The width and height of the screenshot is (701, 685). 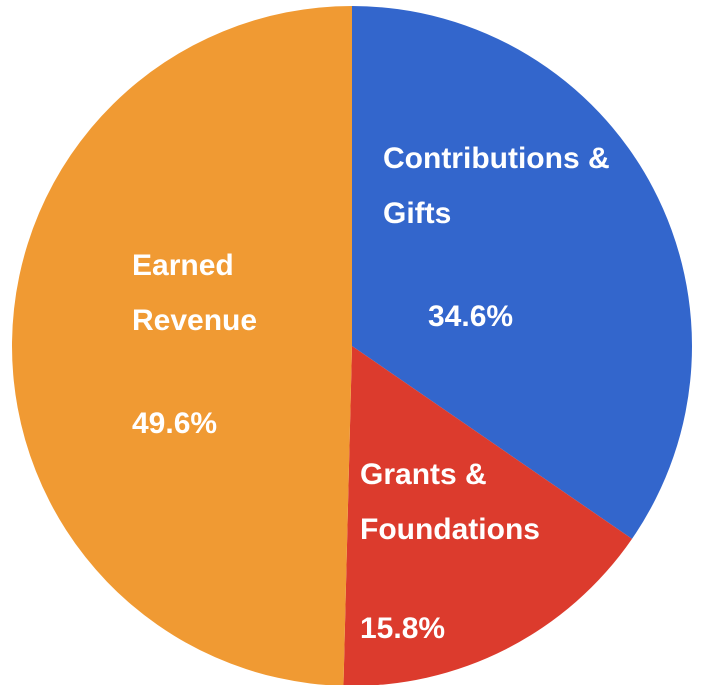 What do you see at coordinates (471, 316) in the screenshot?
I see `value-label: 34.6%` at bounding box center [471, 316].